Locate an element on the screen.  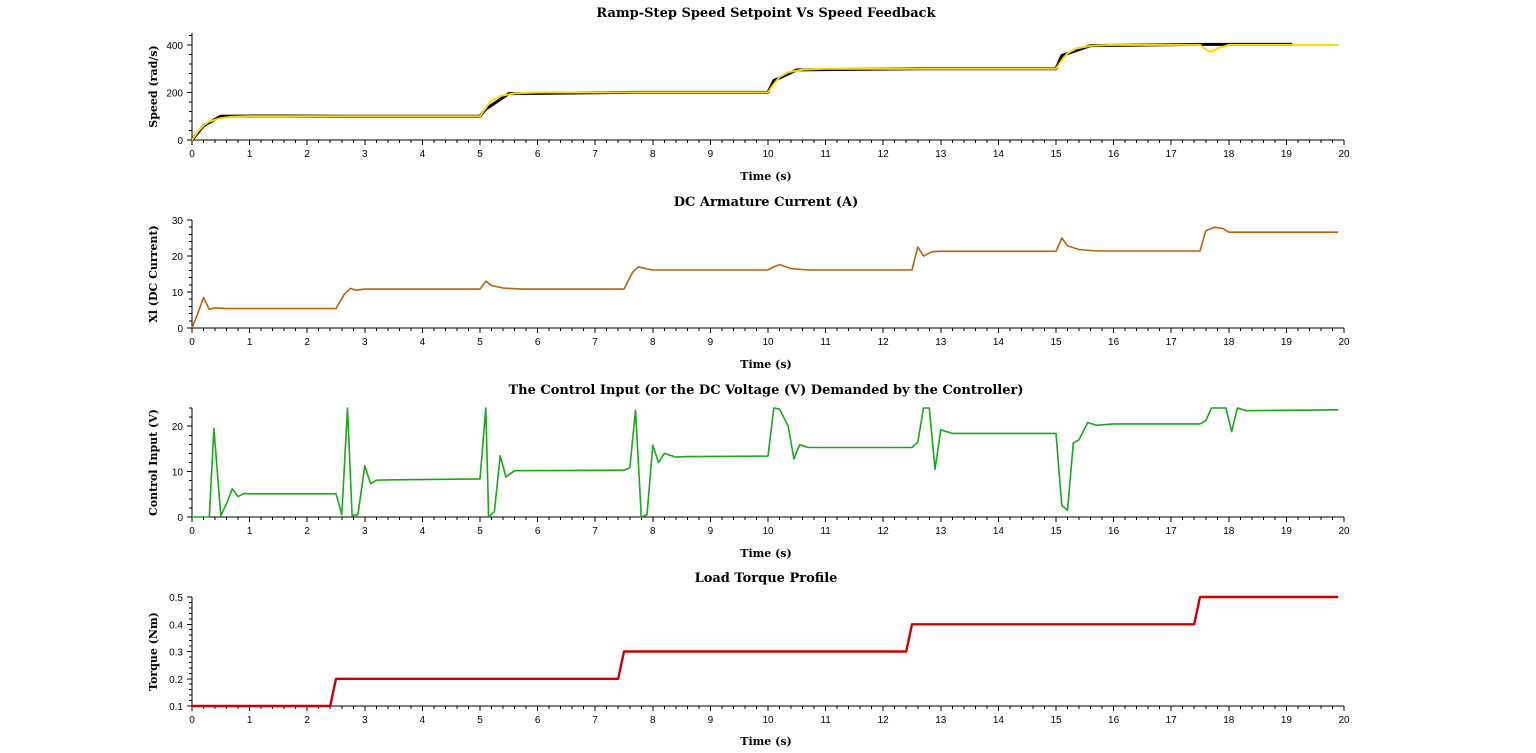
y-axis-label: Torque (Nm) is located at coordinates (153, 651).